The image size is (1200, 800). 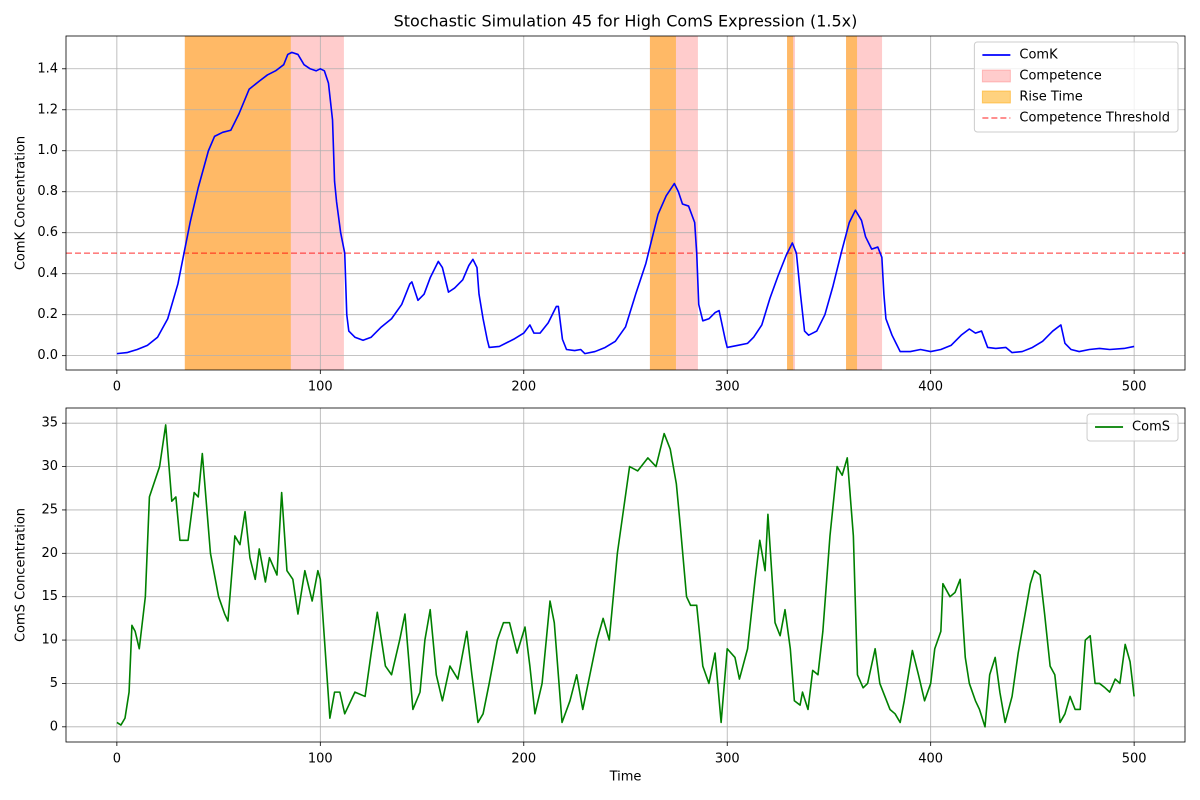 I want to click on legend-label: ComK, so click(x=1038, y=55).